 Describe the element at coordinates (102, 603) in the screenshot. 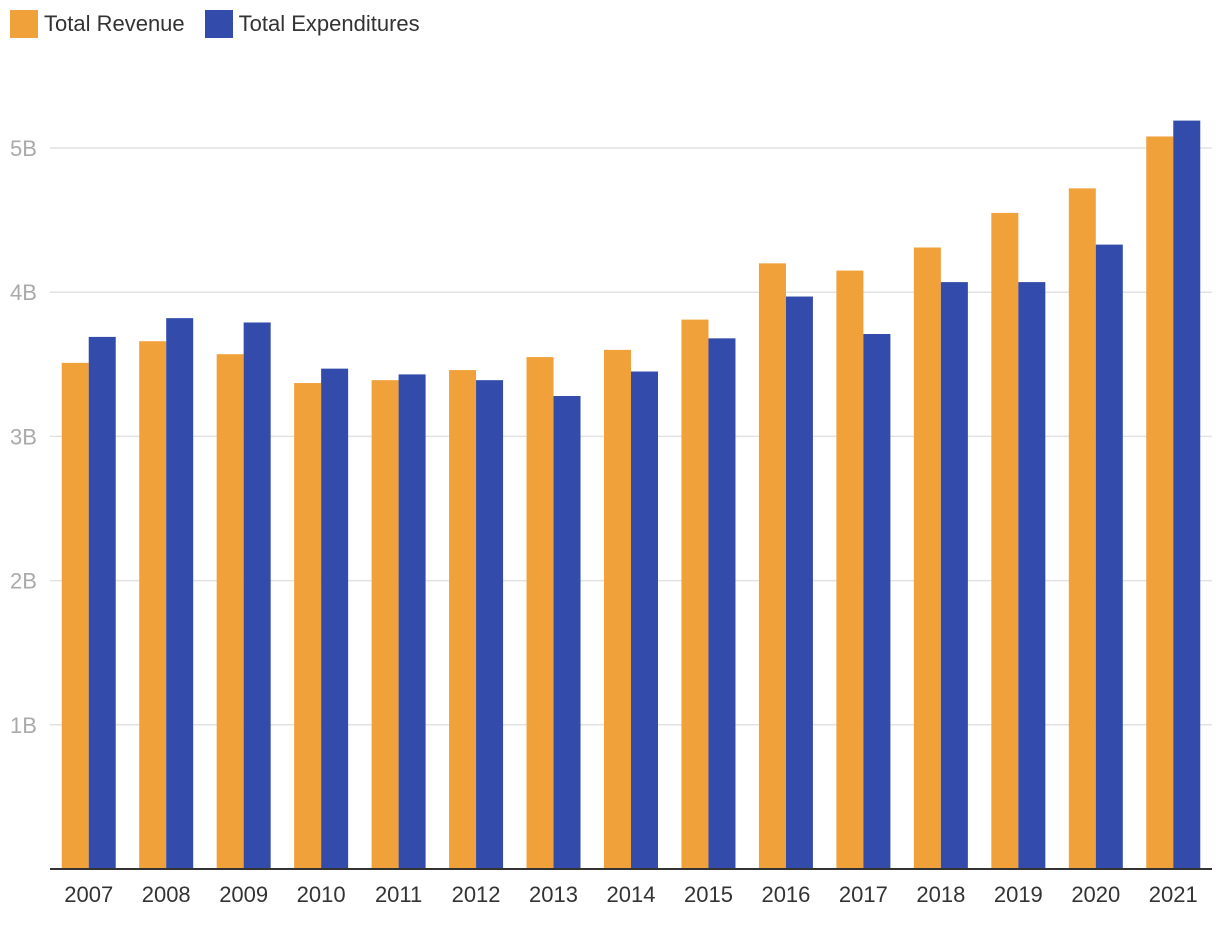

I see `bar-total-expenditures-2007` at that location.